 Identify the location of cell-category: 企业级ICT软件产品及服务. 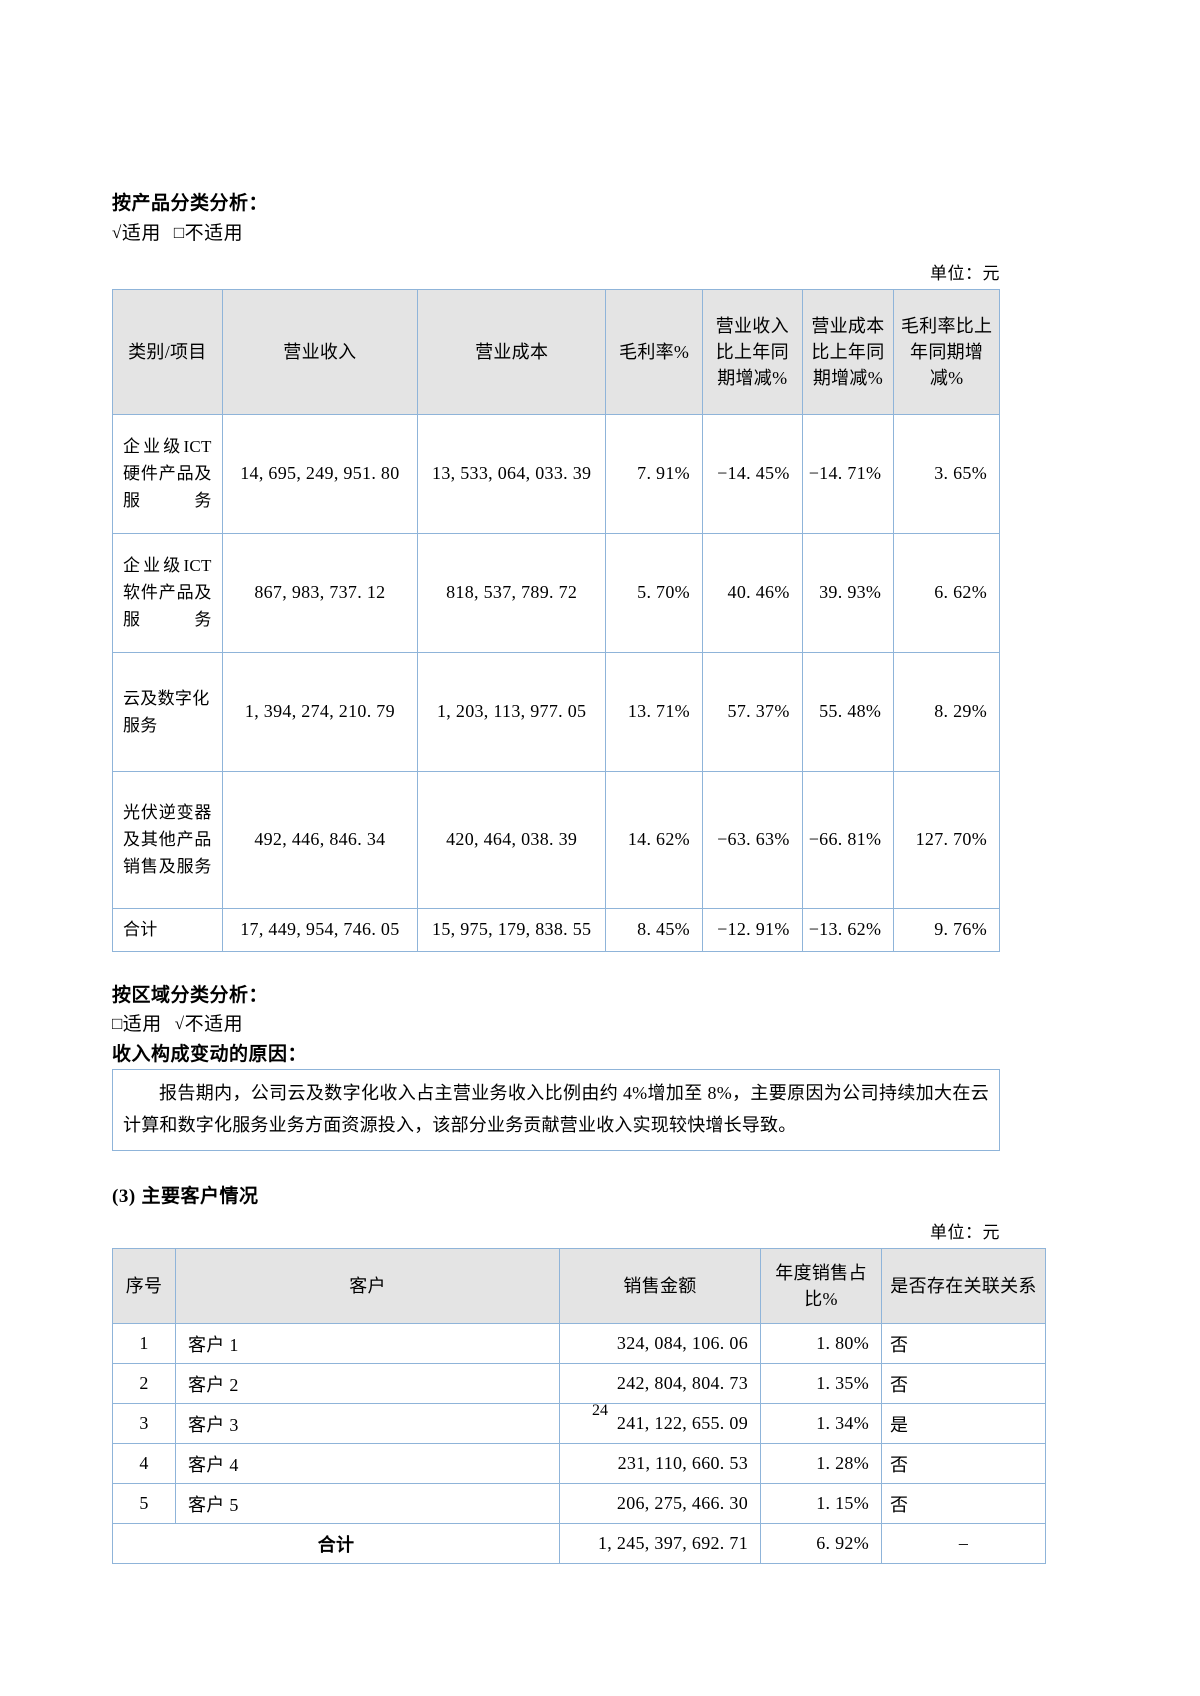
(167, 592).